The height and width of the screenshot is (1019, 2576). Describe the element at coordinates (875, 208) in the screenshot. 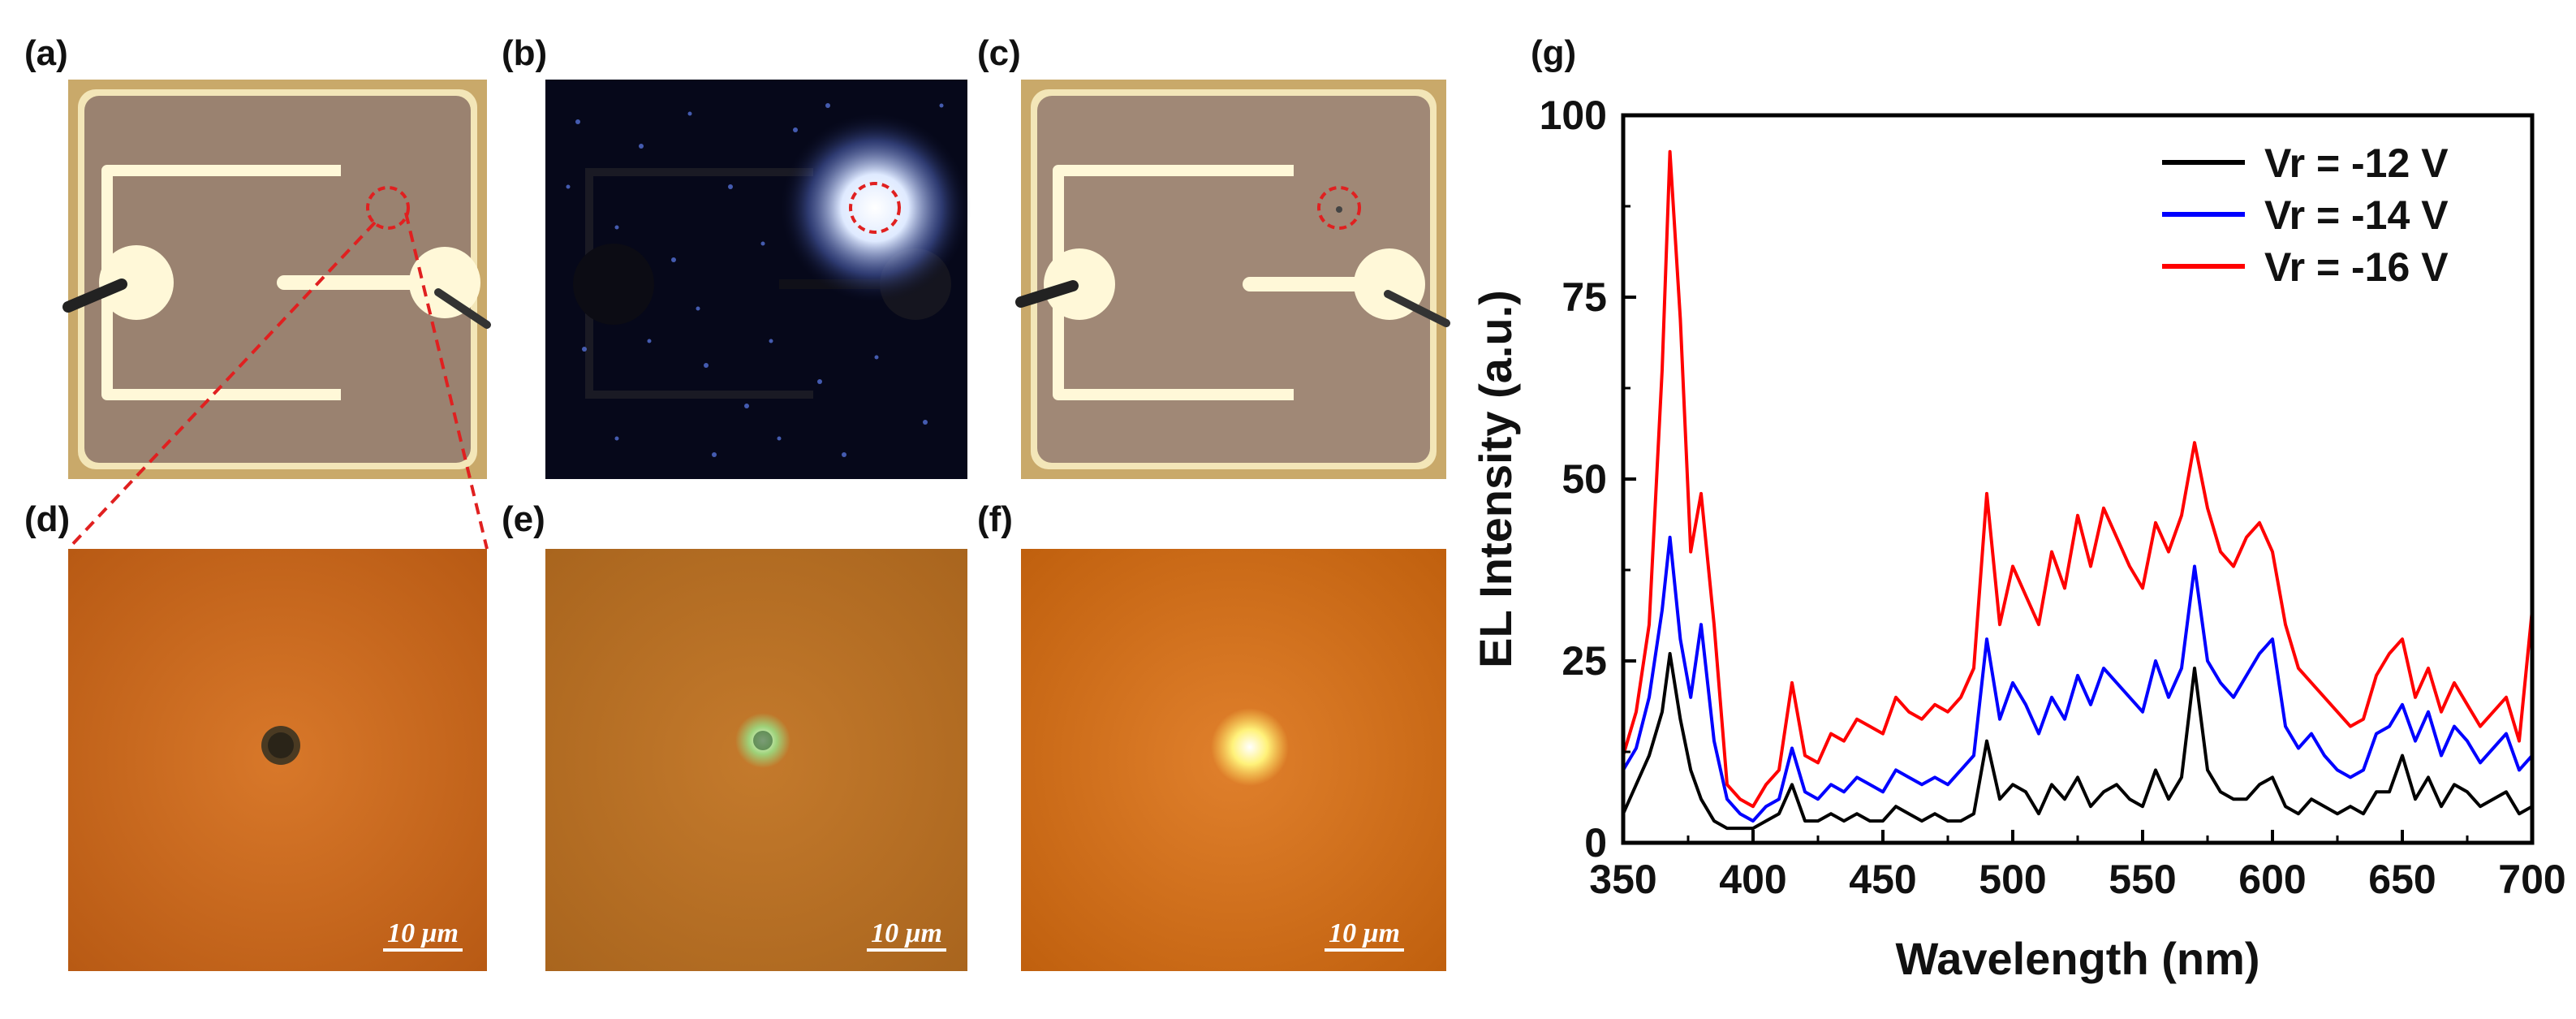

I see `panel-b-marker-circle` at that location.